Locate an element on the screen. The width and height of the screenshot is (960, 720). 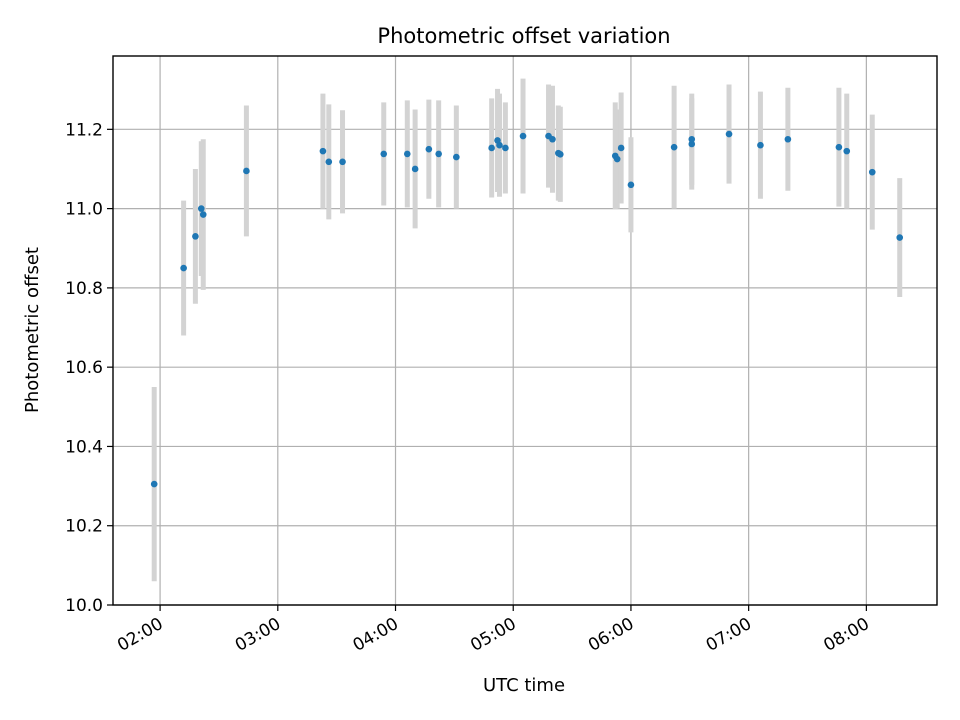
x-tick-label: 07:00 is located at coordinates (729, 635).